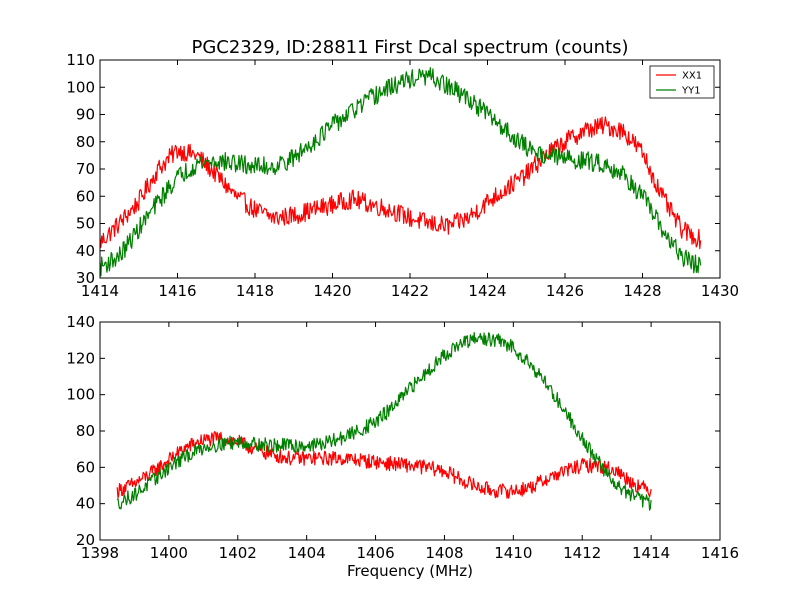 Image resolution: width=800 pixels, height=600 pixels. I want to click on legend-box, so click(682, 82).